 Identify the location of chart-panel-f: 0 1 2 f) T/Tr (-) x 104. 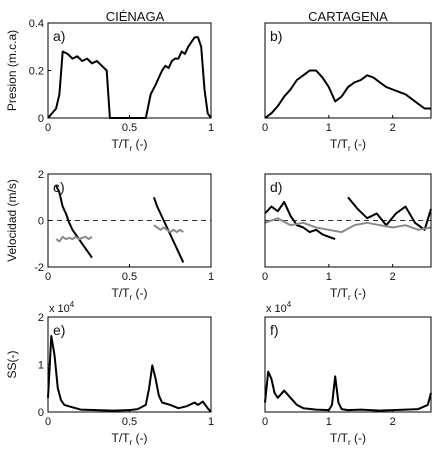
(347, 373).